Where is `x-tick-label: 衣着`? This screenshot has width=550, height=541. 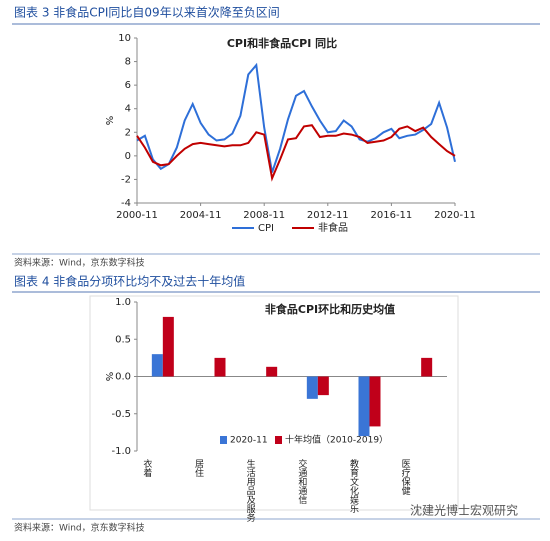 x-tick-label: 衣着 is located at coordinates (146, 468).